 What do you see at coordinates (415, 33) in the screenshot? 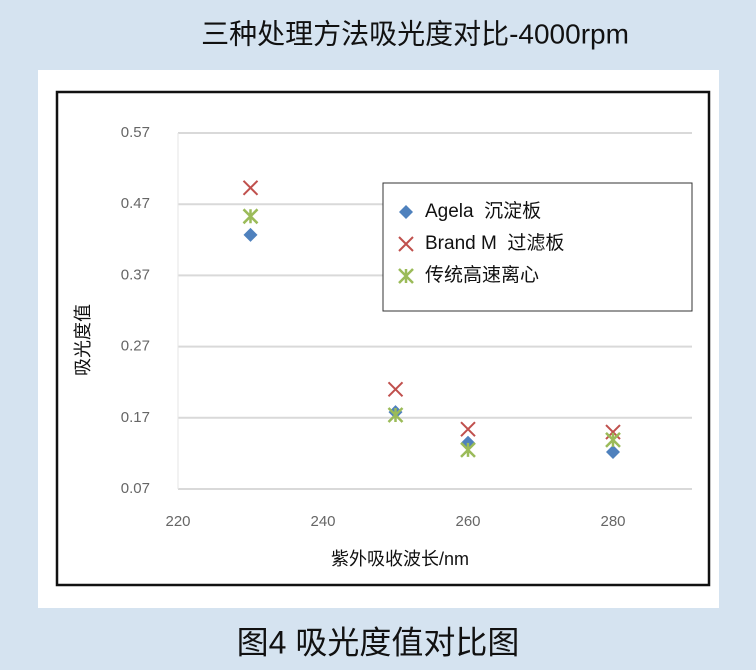
I see `chart-title: 三种处理方法吸光度对比-4000rpm` at bounding box center [415, 33].